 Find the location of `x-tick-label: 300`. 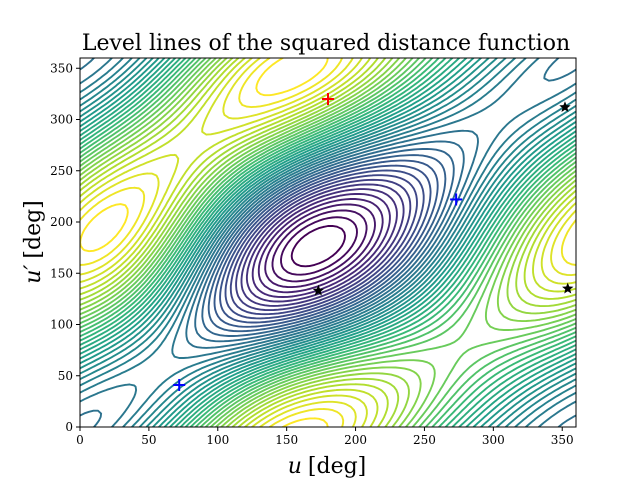

x-tick-label: 300 is located at coordinates (493, 440).